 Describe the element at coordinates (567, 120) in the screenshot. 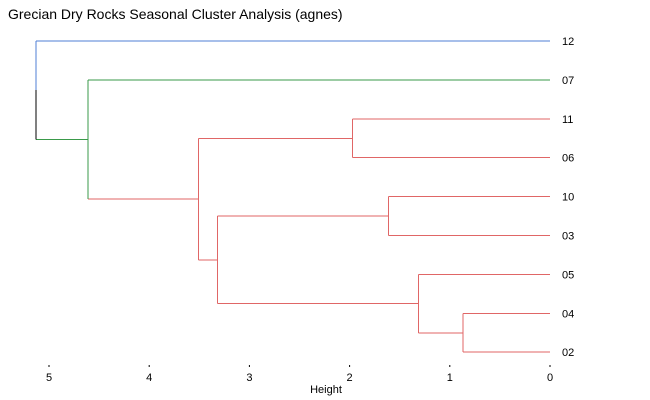

I see `leaf-label-11: 11` at that location.